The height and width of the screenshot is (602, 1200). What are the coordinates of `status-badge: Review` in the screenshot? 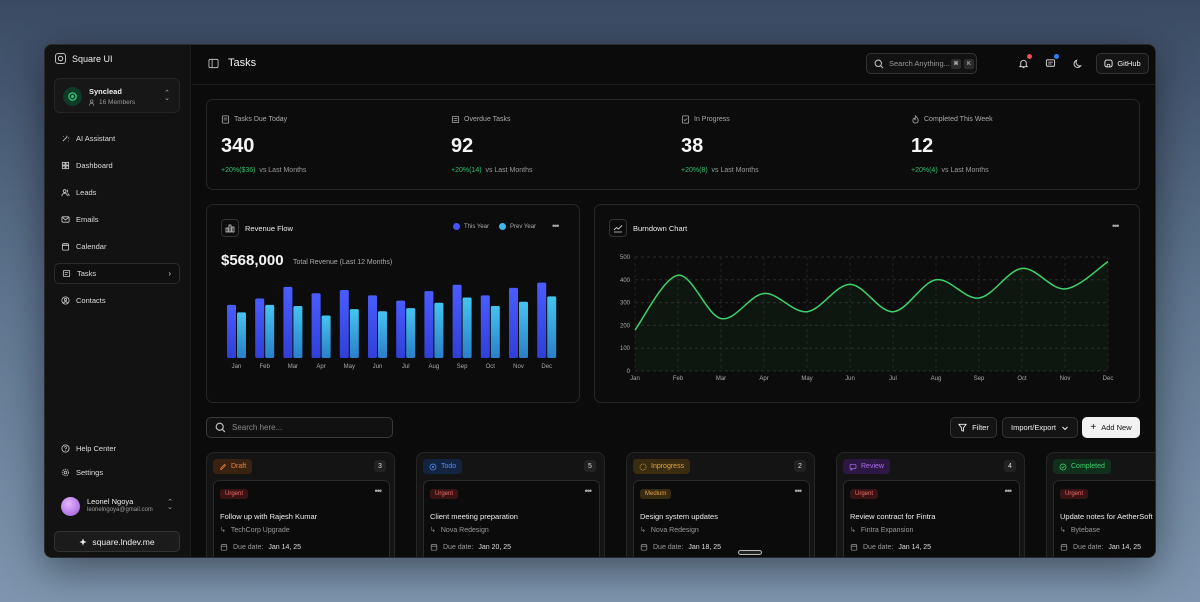 It's located at (866, 466).